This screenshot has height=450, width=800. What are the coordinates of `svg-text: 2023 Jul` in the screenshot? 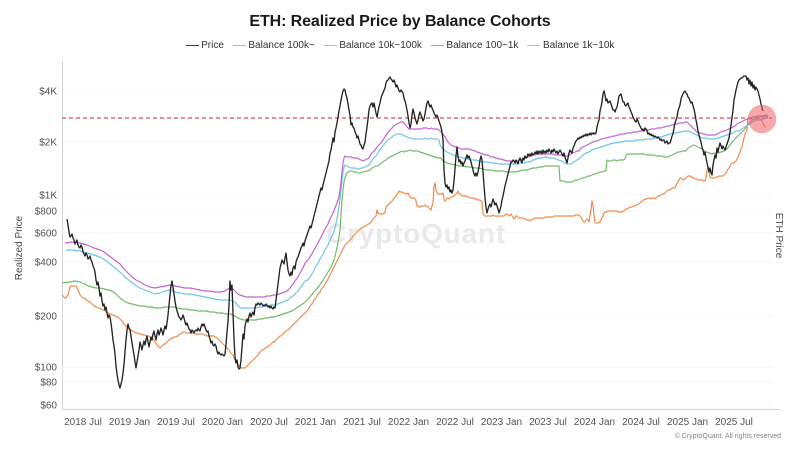 It's located at (548, 422).